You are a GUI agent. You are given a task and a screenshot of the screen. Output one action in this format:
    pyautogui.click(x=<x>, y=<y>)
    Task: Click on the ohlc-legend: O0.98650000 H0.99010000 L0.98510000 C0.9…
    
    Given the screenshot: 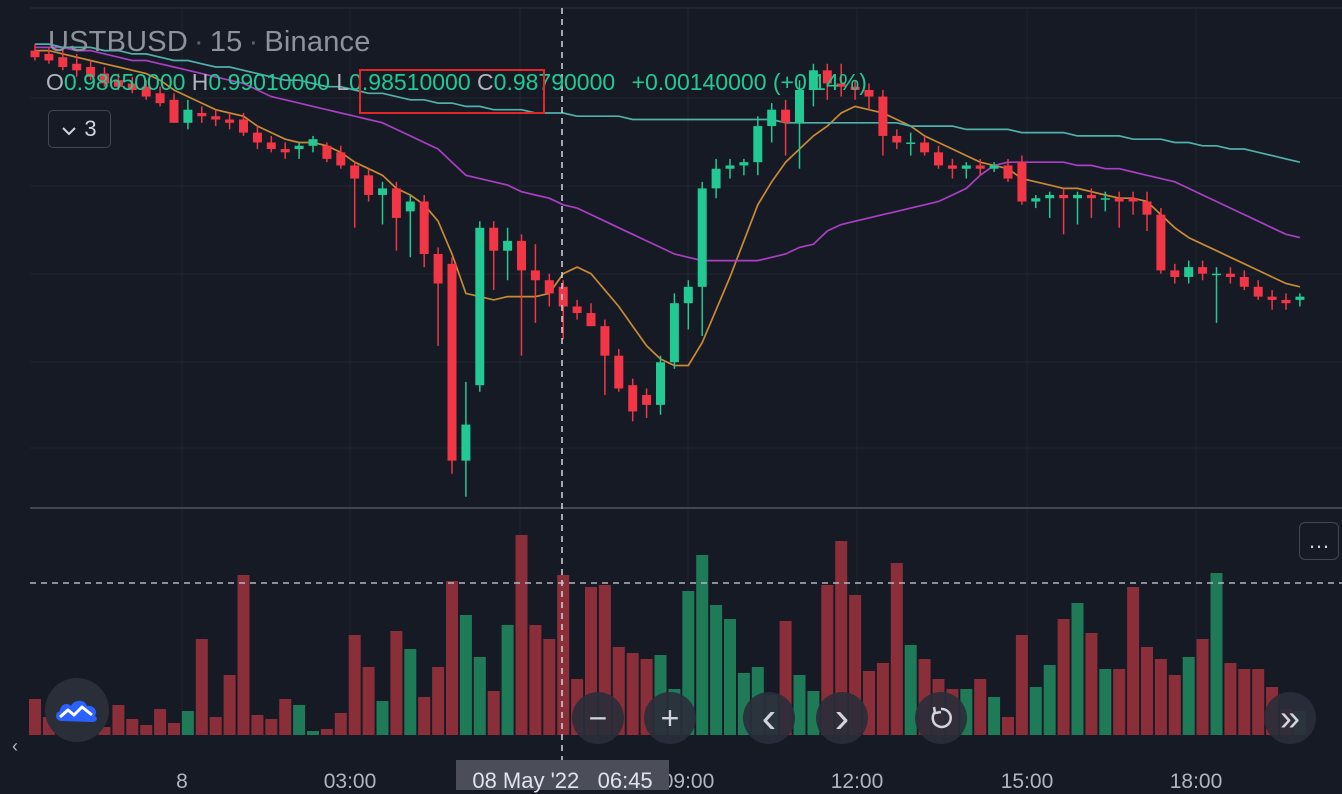 What is the action you would take?
    pyautogui.click(x=456, y=82)
    